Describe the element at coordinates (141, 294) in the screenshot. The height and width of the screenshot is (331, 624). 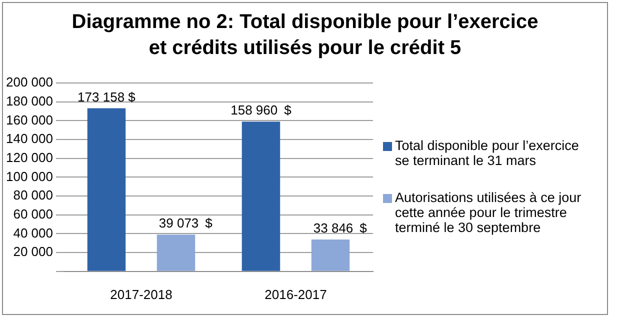
I see `x-tick-label: 2017-2018` at that location.